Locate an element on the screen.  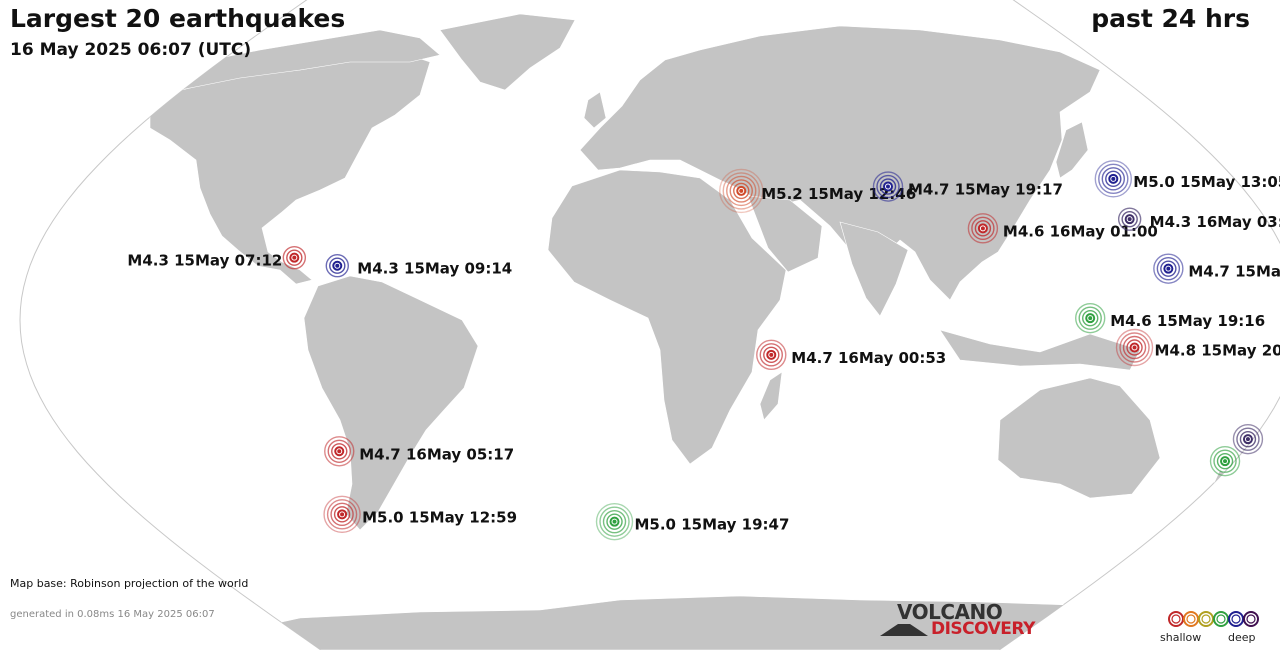
quake-label: M5.0 15May 12:59 is located at coordinates (439, 517).